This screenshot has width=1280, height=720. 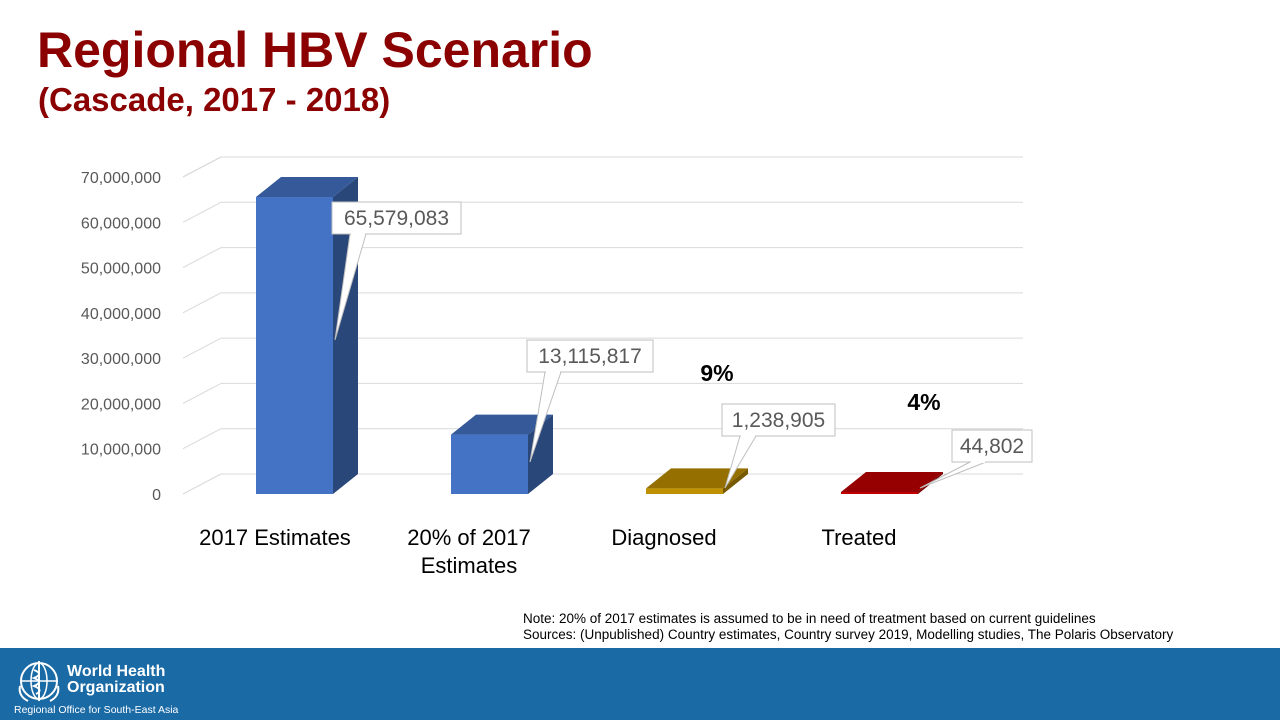 I want to click on y-tick-label: 20,000,000, so click(x=121, y=404).